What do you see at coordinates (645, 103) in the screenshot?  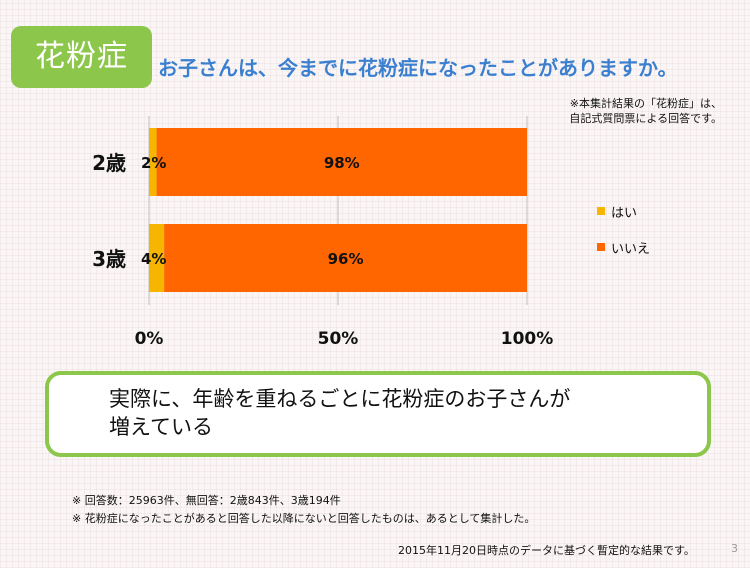 I see `survey-note-line: ※本集計結果の「花粉症」は、` at bounding box center [645, 103].